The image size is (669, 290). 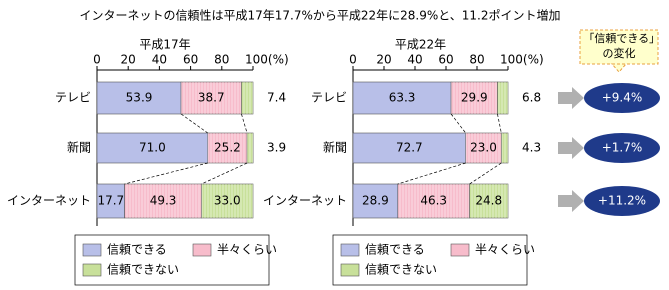 I want to click on value-label: 33.0, so click(x=227, y=201).